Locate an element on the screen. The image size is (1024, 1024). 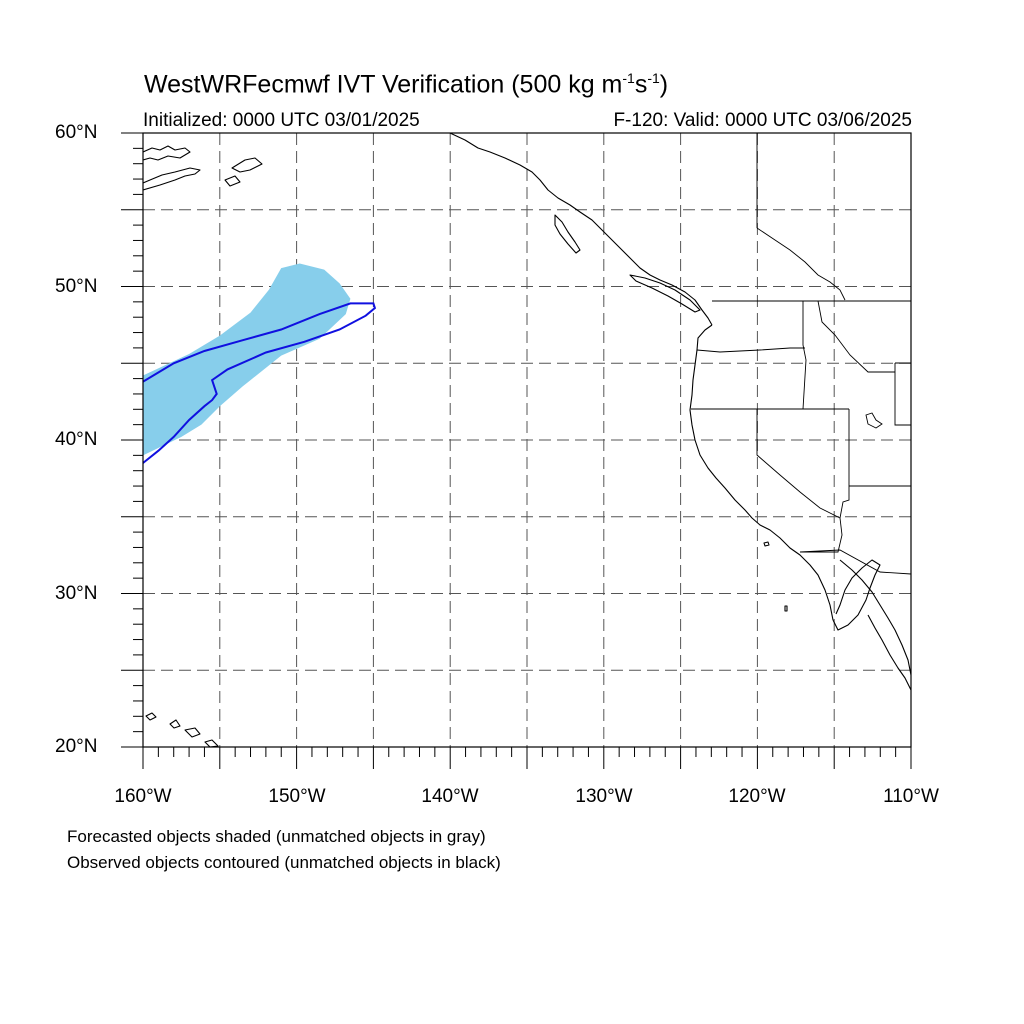
coastline-gulf-alaska is located at coordinates (581, 229).